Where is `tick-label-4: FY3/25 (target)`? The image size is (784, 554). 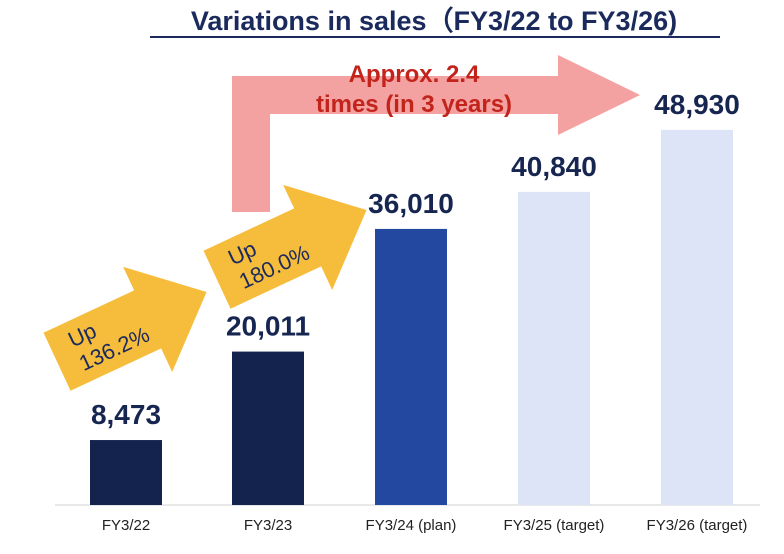
tick-label-4: FY3/25 (target) is located at coordinates (554, 525).